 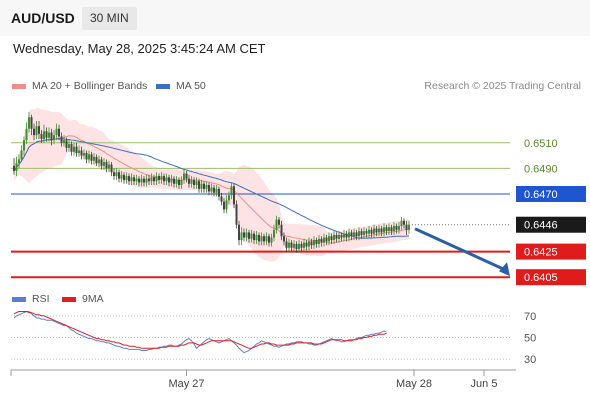 What do you see at coordinates (93, 299) in the screenshot?
I see `legend-9ma-label: 9MA` at bounding box center [93, 299].